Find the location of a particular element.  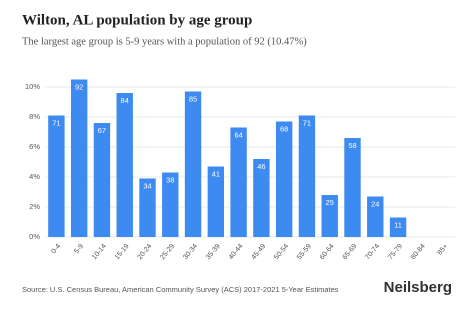

data-label: 84 is located at coordinates (125, 100).